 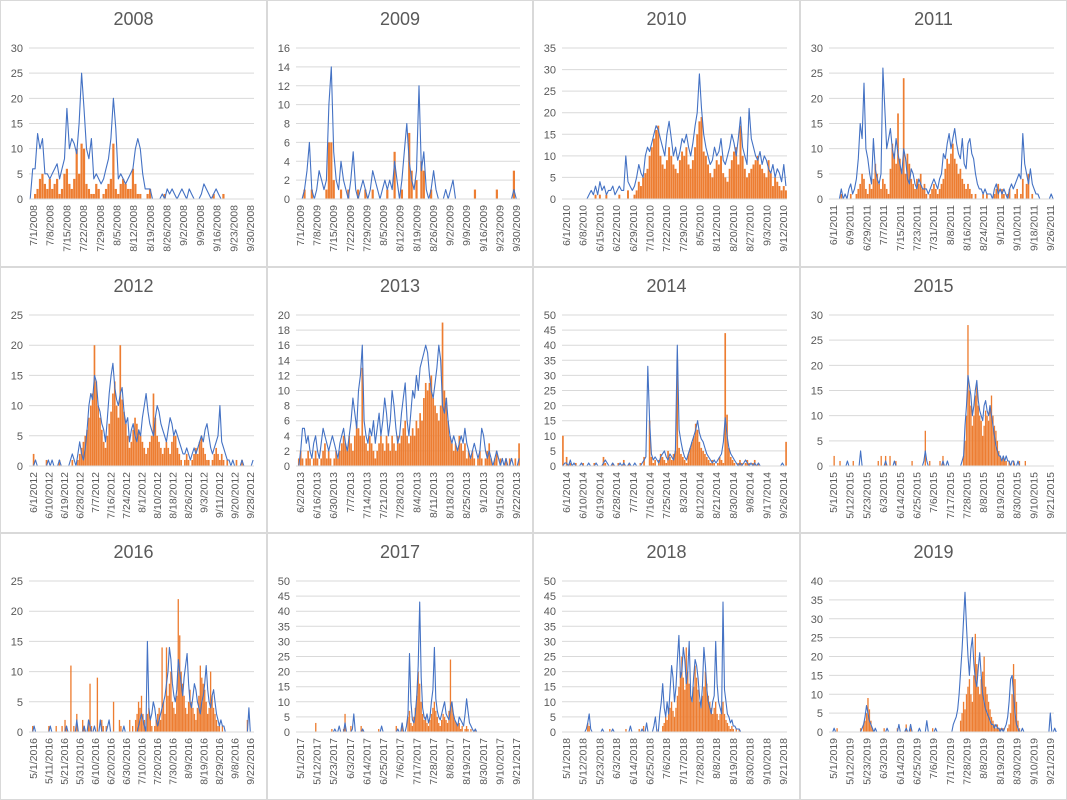 I want to click on x-tick-label: 6/8/2010, so click(x=584, y=225).